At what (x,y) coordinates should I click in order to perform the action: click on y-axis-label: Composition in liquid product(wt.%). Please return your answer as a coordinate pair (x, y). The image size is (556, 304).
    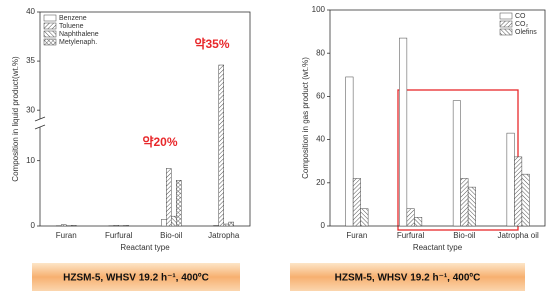
    Looking at the image, I should click on (15, 119).